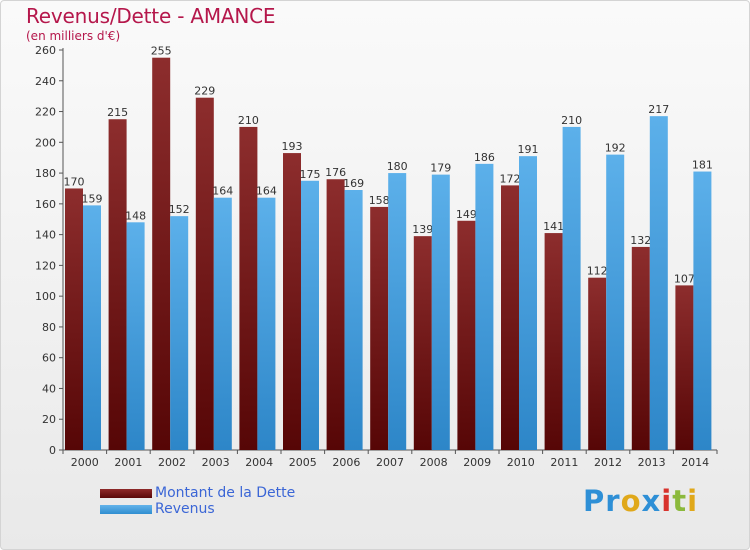  Describe the element at coordinates (564, 462) in the screenshot. I see `x-tick-label: 2011` at that location.